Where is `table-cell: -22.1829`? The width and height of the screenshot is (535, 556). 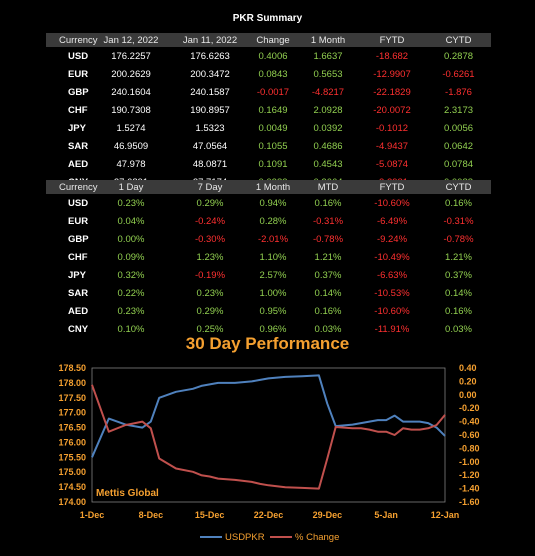
table-cell: -22.1829 is located at coordinates (392, 92).